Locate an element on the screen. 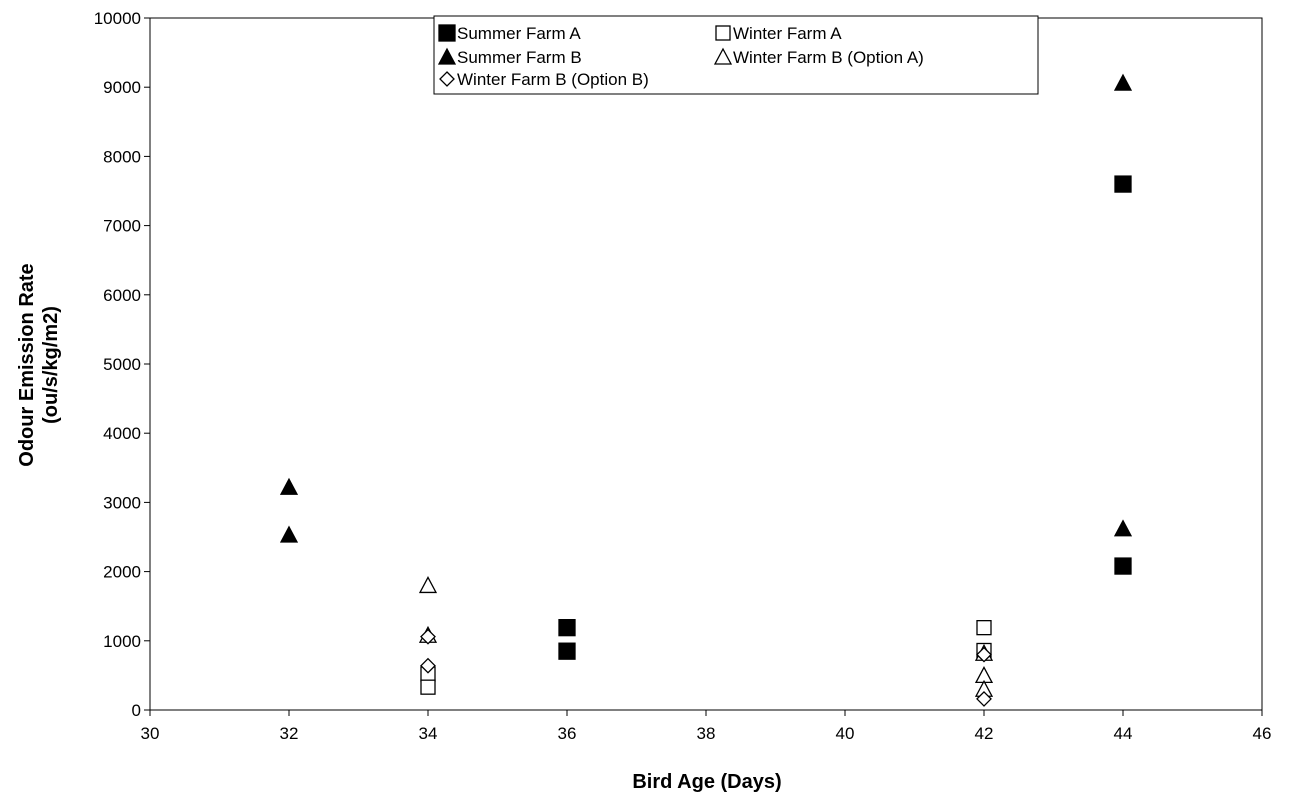  legend-item: Winter Farm A is located at coordinates (778, 33).